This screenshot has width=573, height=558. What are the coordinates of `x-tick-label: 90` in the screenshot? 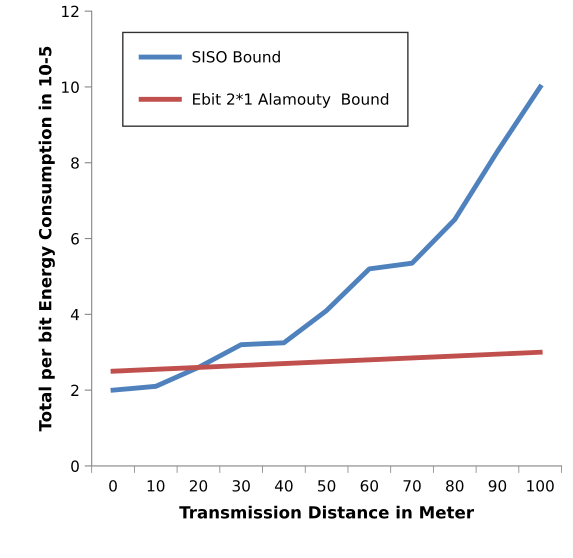 It's located at (497, 486).